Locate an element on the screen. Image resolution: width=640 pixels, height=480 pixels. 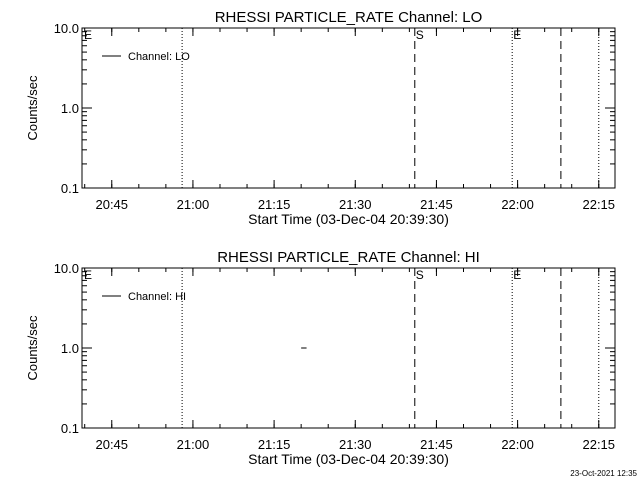
chart-title: RHESSI PARTICLE_RATE Channel: HI is located at coordinates (348, 257).